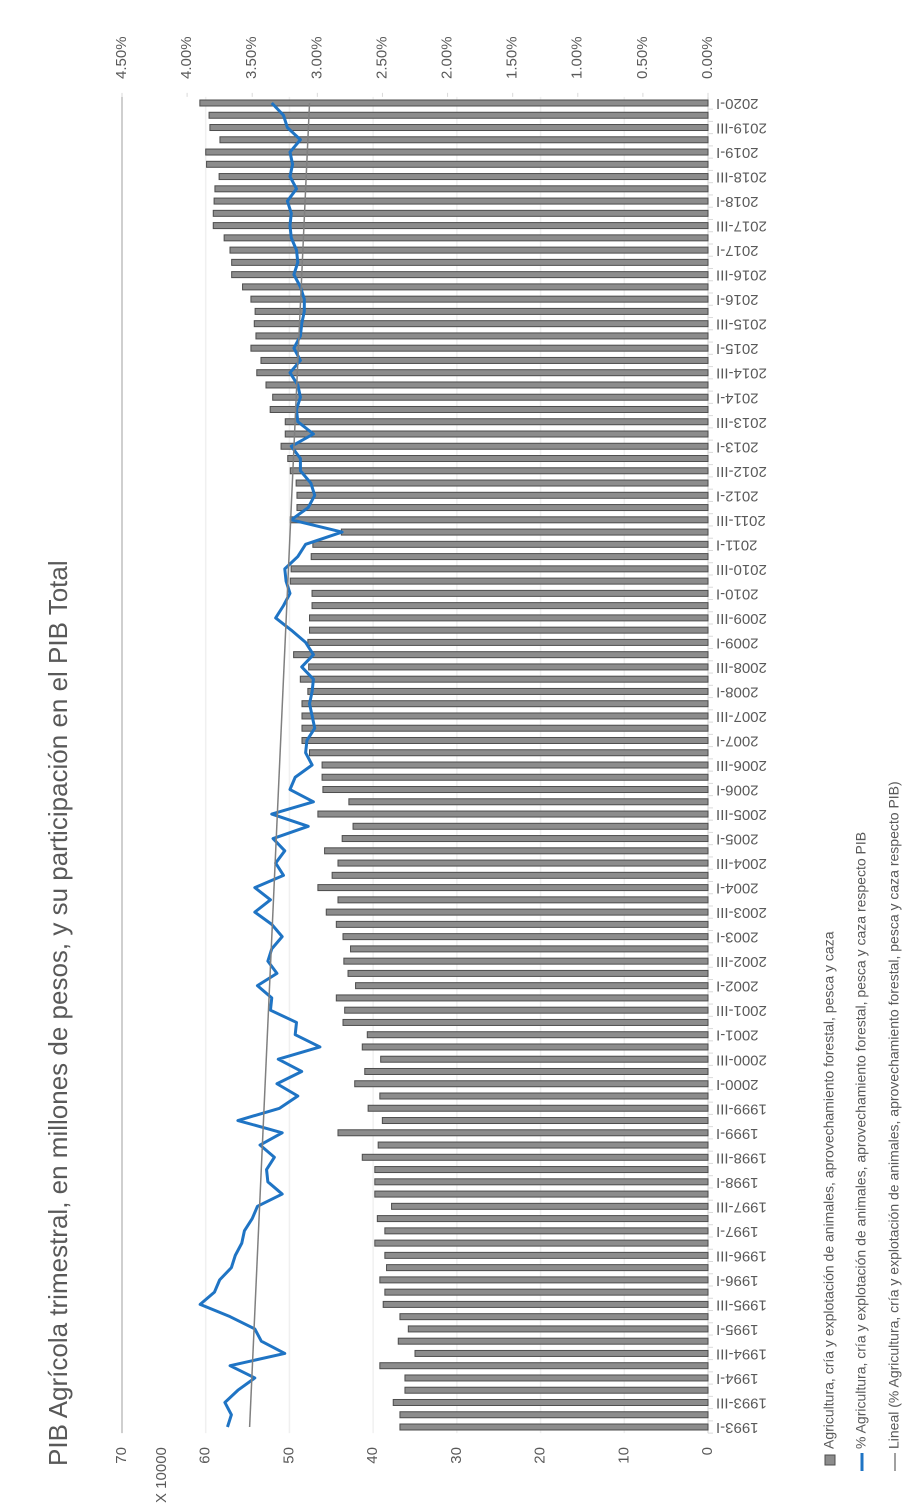 This screenshot has width=915, height=1511. Describe the element at coordinates (737, 888) in the screenshot. I see `x-tick-label: 2004-I` at that location.